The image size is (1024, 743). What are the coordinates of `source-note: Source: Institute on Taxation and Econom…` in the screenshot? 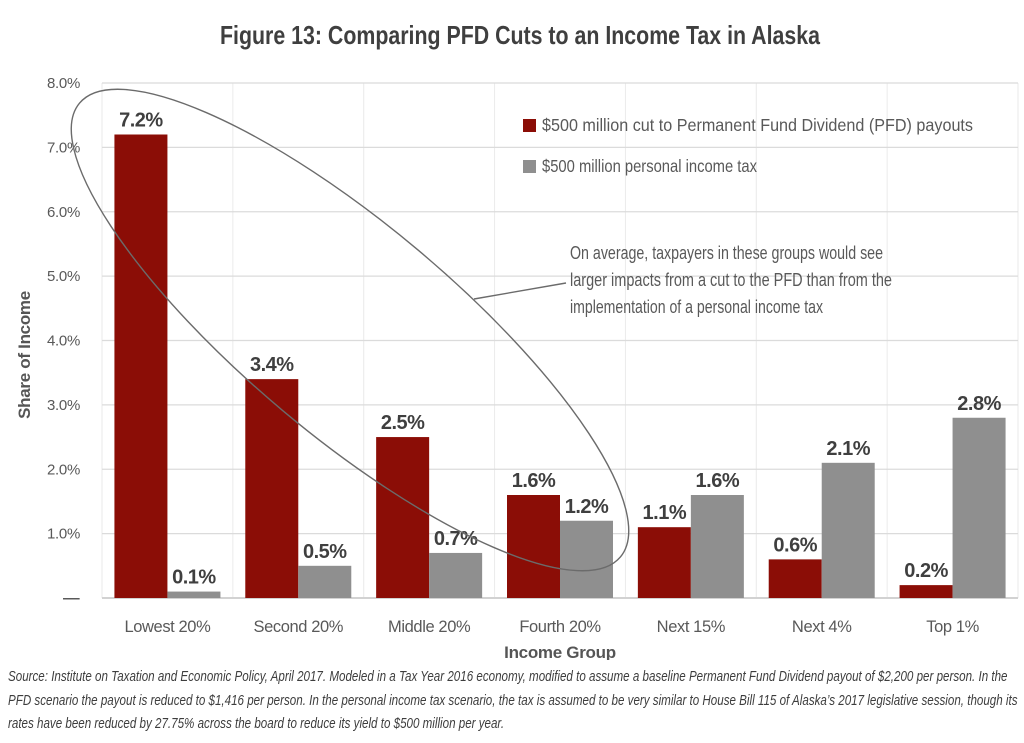 It's located at (513, 700).